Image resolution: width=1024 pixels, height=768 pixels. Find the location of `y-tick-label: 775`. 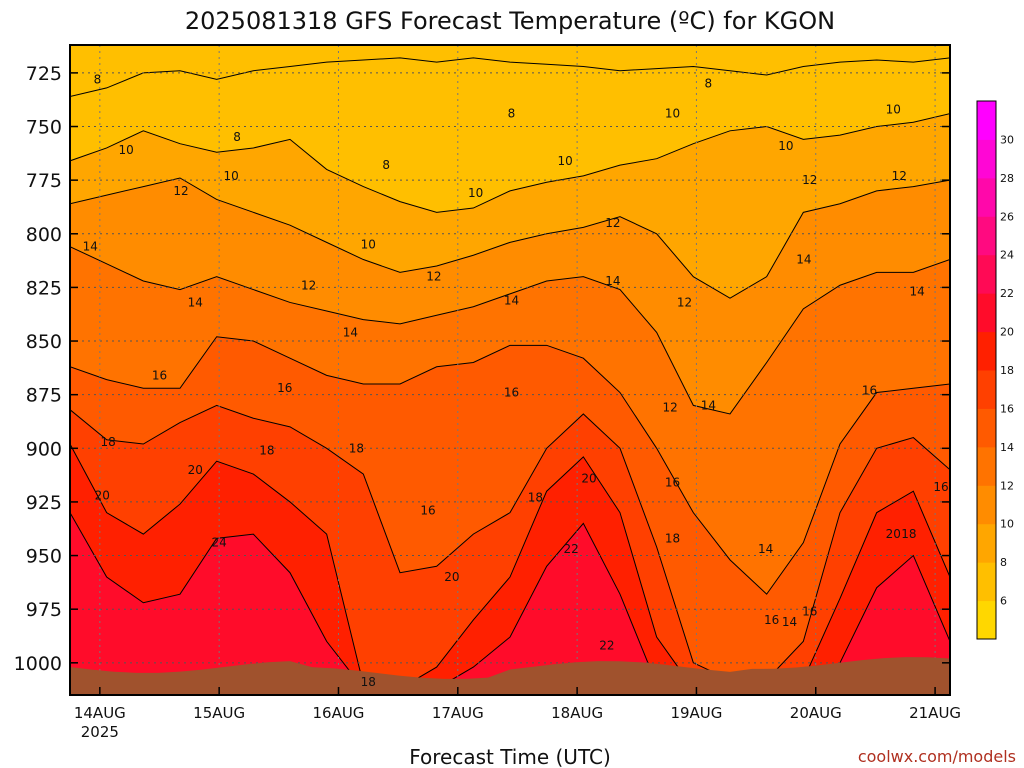

y-tick-label: 775 is located at coordinates (44, 181).